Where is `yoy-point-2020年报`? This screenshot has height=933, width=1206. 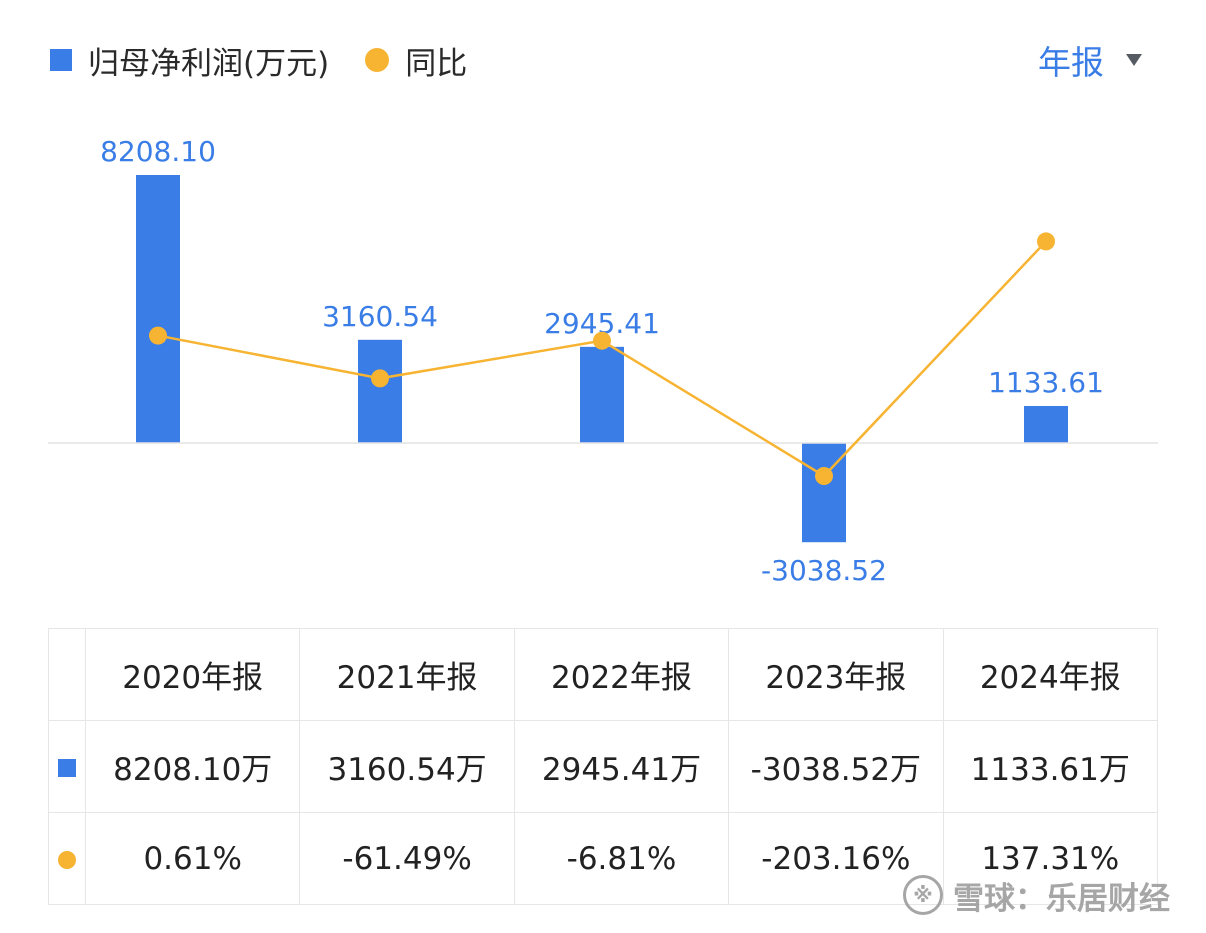
yoy-point-2020年报 is located at coordinates (158, 335).